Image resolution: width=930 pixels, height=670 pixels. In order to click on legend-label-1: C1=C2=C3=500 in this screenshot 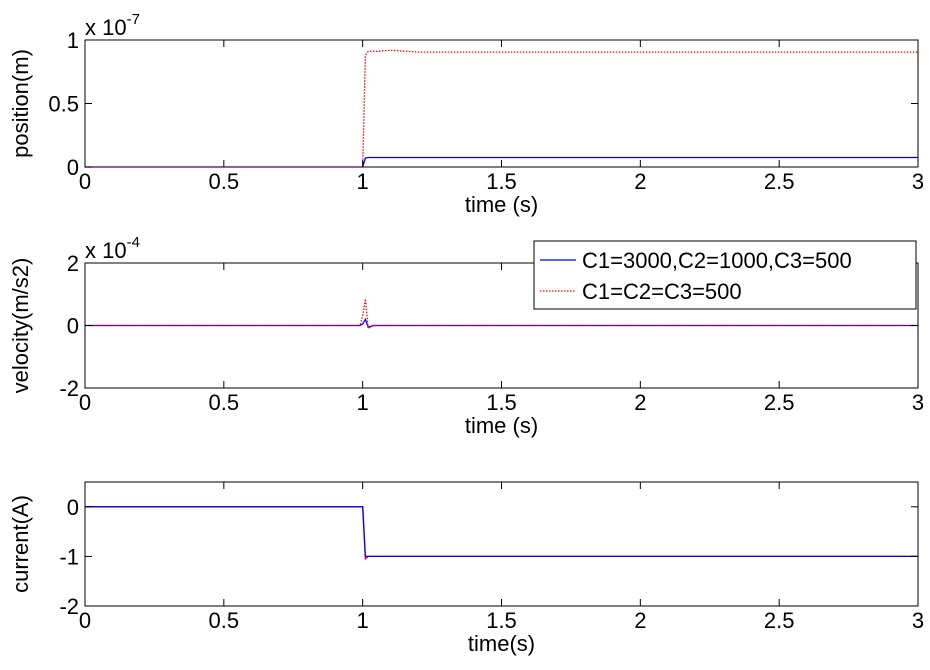, I will do `click(662, 291)`.